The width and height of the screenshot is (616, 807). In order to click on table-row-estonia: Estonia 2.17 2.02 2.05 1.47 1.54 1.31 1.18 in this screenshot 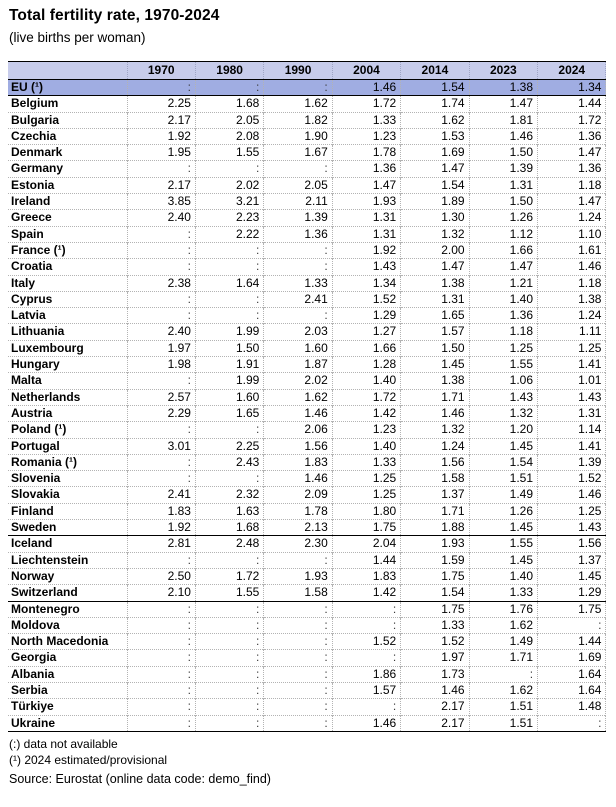, I will do `click(307, 185)`.